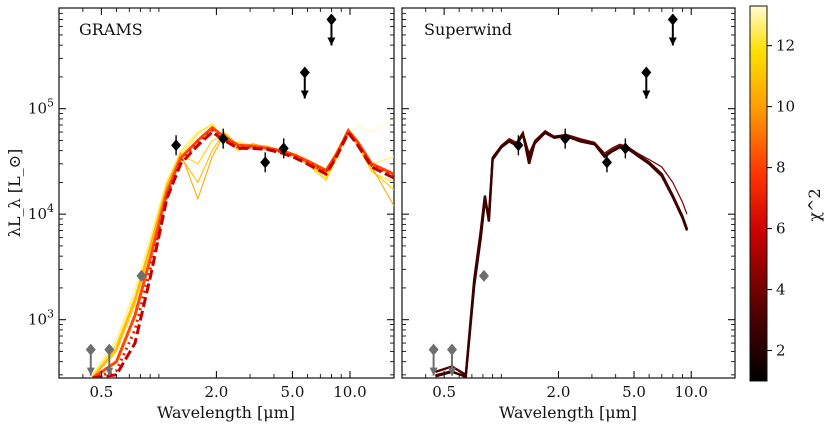  What do you see at coordinates (781, 351) in the screenshot?
I see `colorbar-tick-label: 2` at bounding box center [781, 351].